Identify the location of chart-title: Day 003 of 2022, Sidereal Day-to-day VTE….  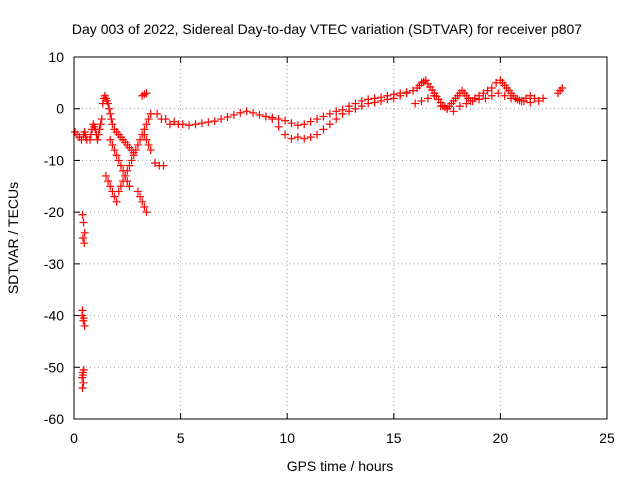
(327, 29).